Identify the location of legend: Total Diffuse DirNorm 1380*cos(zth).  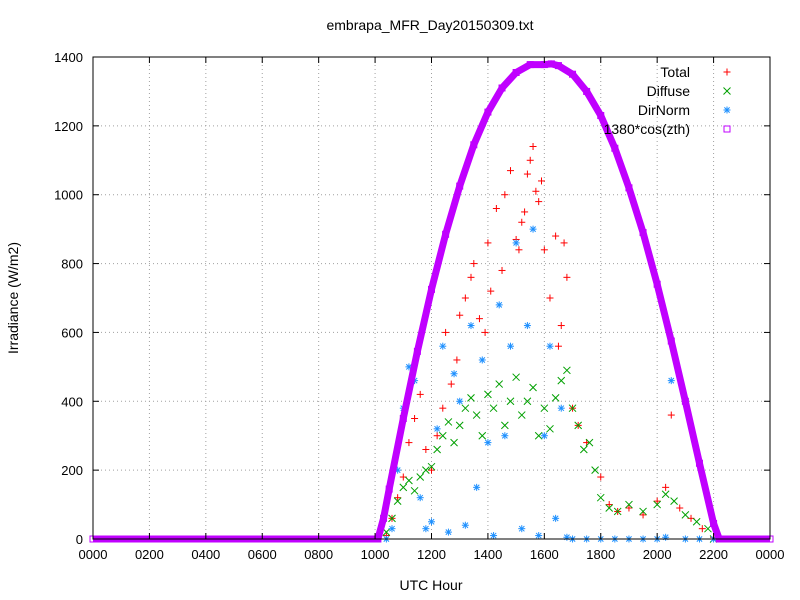
(667, 100).